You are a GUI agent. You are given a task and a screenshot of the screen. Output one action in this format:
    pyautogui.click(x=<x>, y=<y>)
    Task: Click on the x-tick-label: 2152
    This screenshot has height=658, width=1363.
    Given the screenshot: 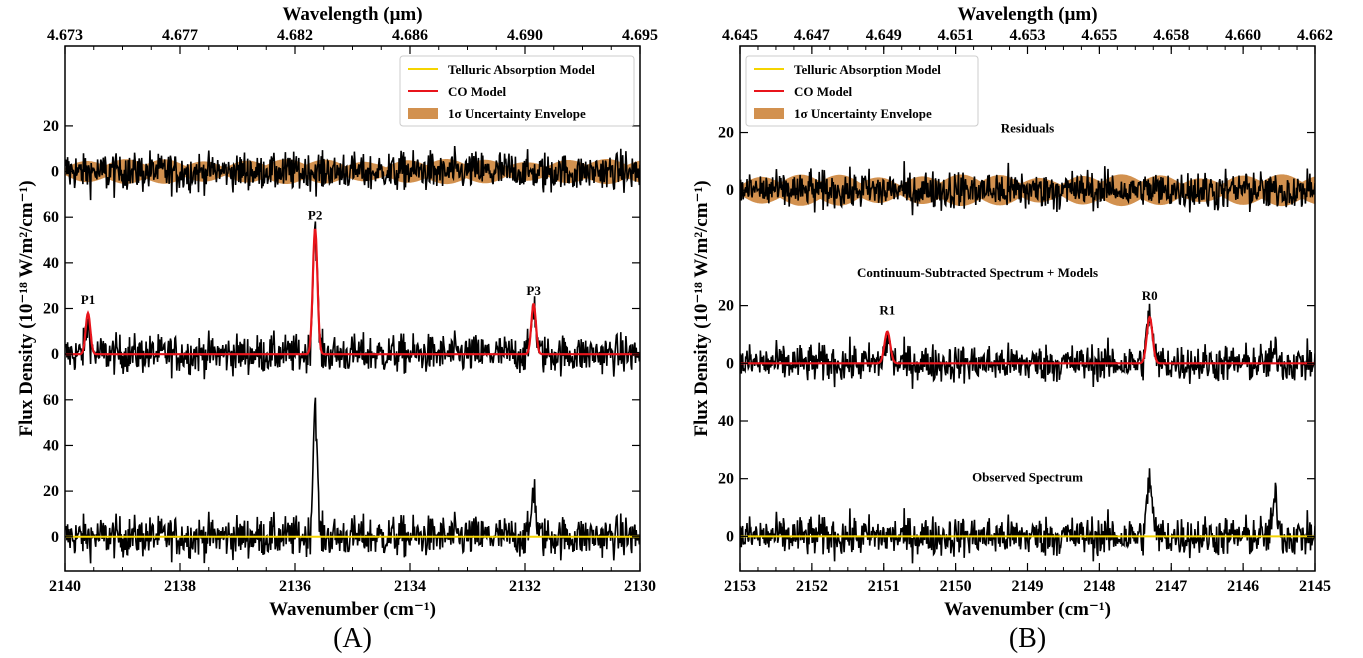 What is the action you would take?
    pyautogui.click(x=812, y=586)
    